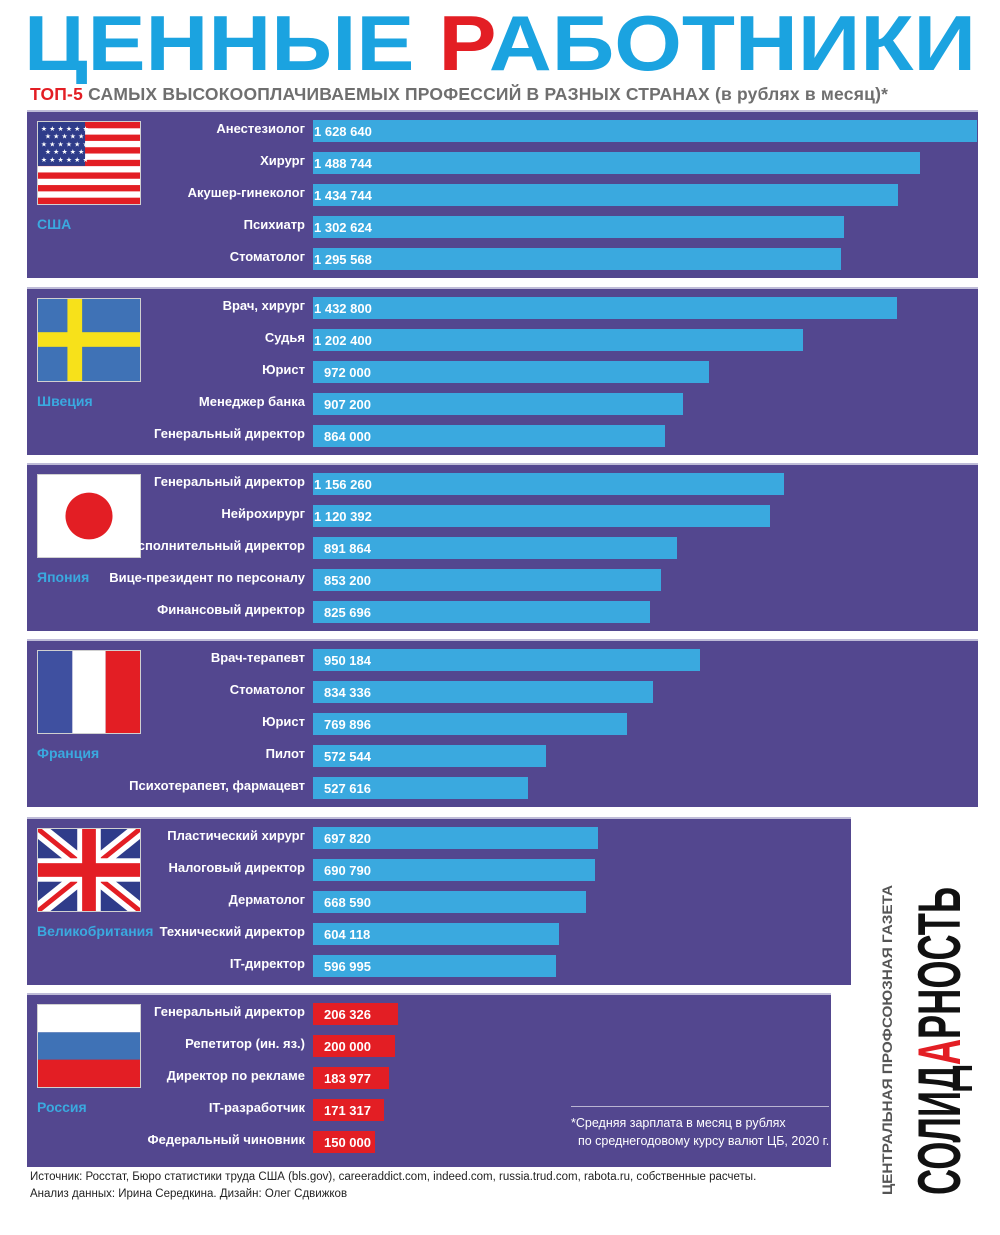 Image resolution: width=1000 pixels, height=1235 pixels. Describe the element at coordinates (548, 484) in the screenshot. I see `salary-bar: 1 156 260` at that location.